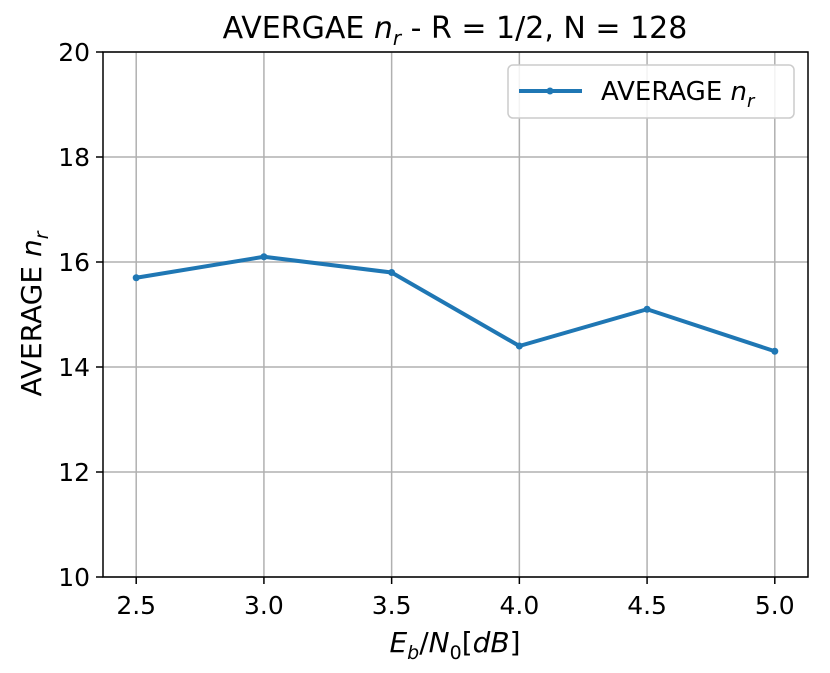 This screenshot has height=673, width=830. What do you see at coordinates (454, 645) in the screenshot?
I see `x-axis-label: Eb/N0[dB]` at bounding box center [454, 645].